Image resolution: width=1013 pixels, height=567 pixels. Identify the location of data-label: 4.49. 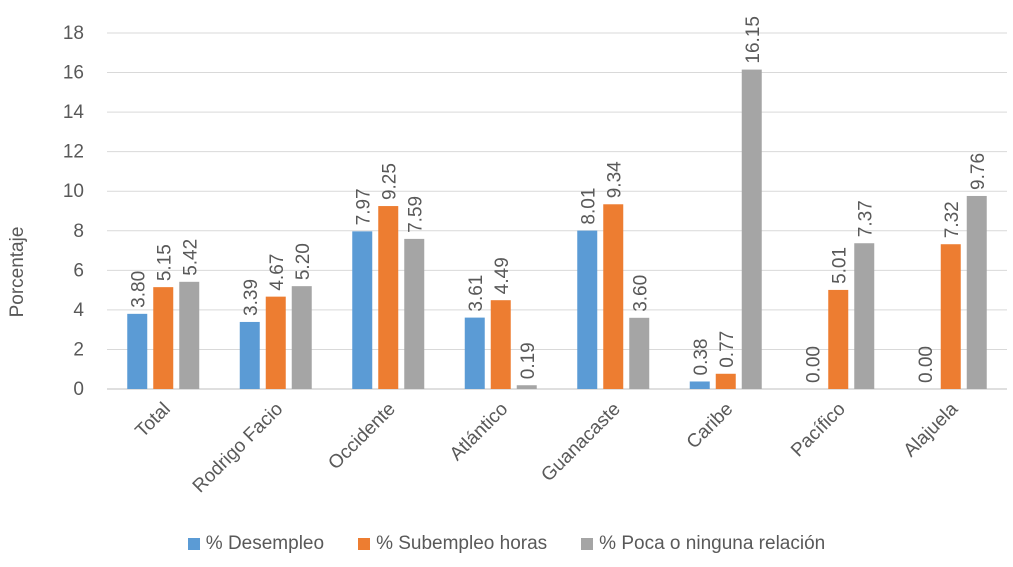
(502, 275).